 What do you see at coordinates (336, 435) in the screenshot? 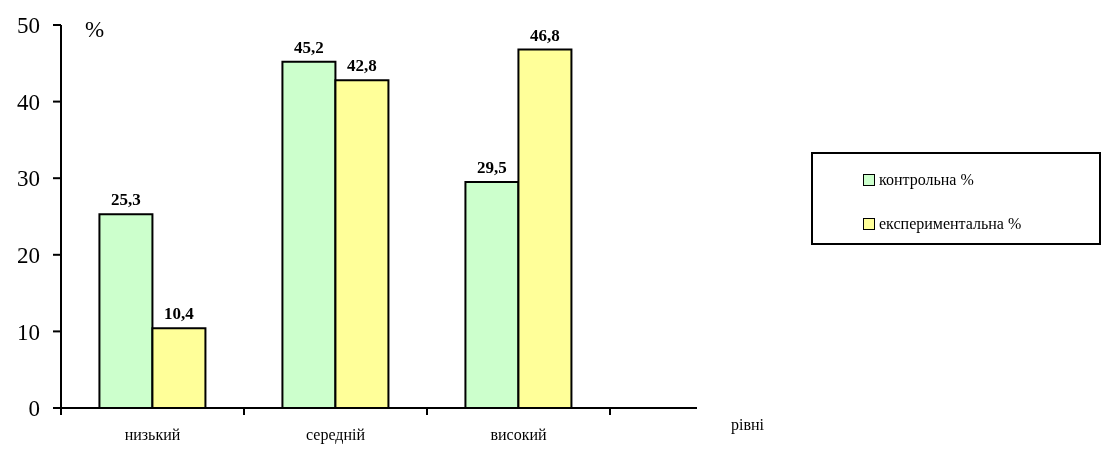
I see `x-tick-label: середній` at bounding box center [336, 435].